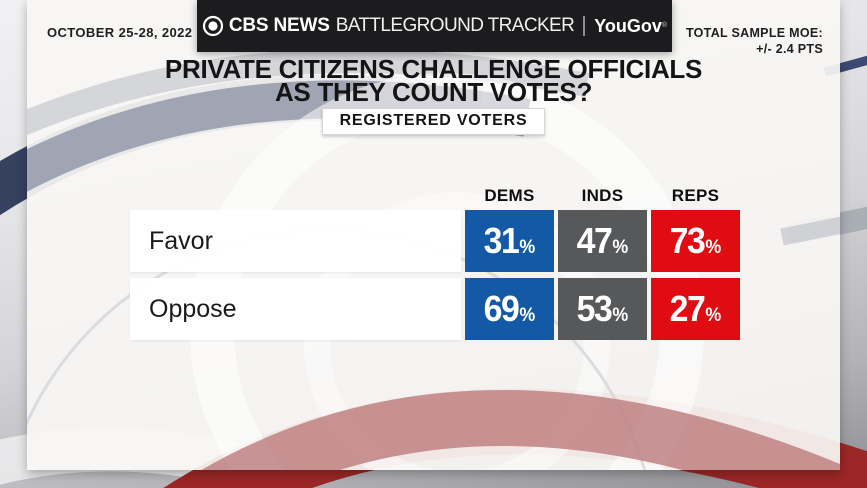 This screenshot has height=488, width=867. Describe the element at coordinates (695, 195) in the screenshot. I see `column-header-reps: REPS` at that location.